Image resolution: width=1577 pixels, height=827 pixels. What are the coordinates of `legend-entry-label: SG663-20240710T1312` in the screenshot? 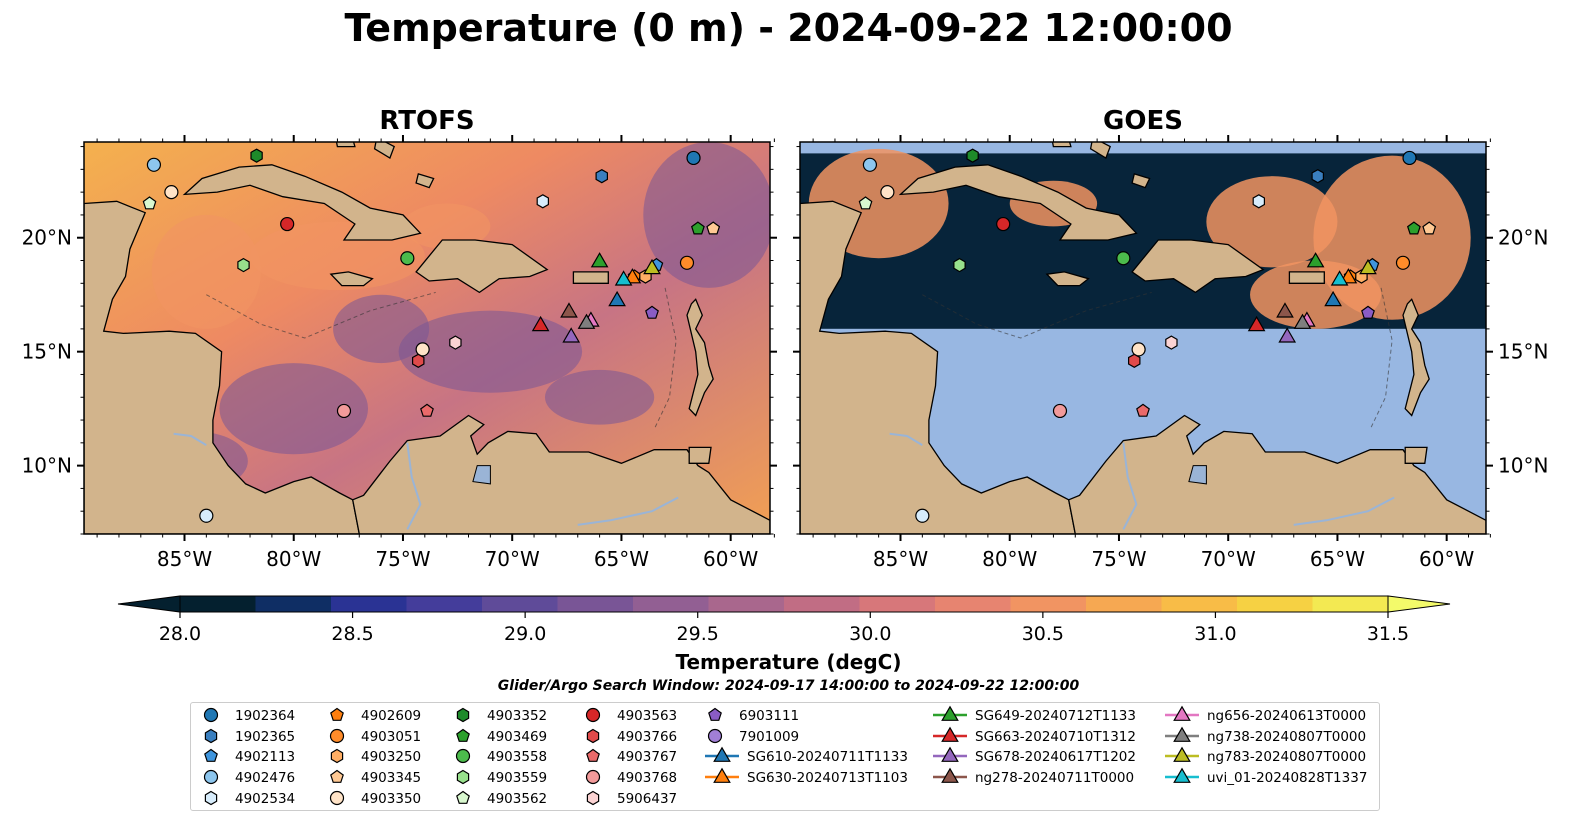 It's located at (1055, 737).